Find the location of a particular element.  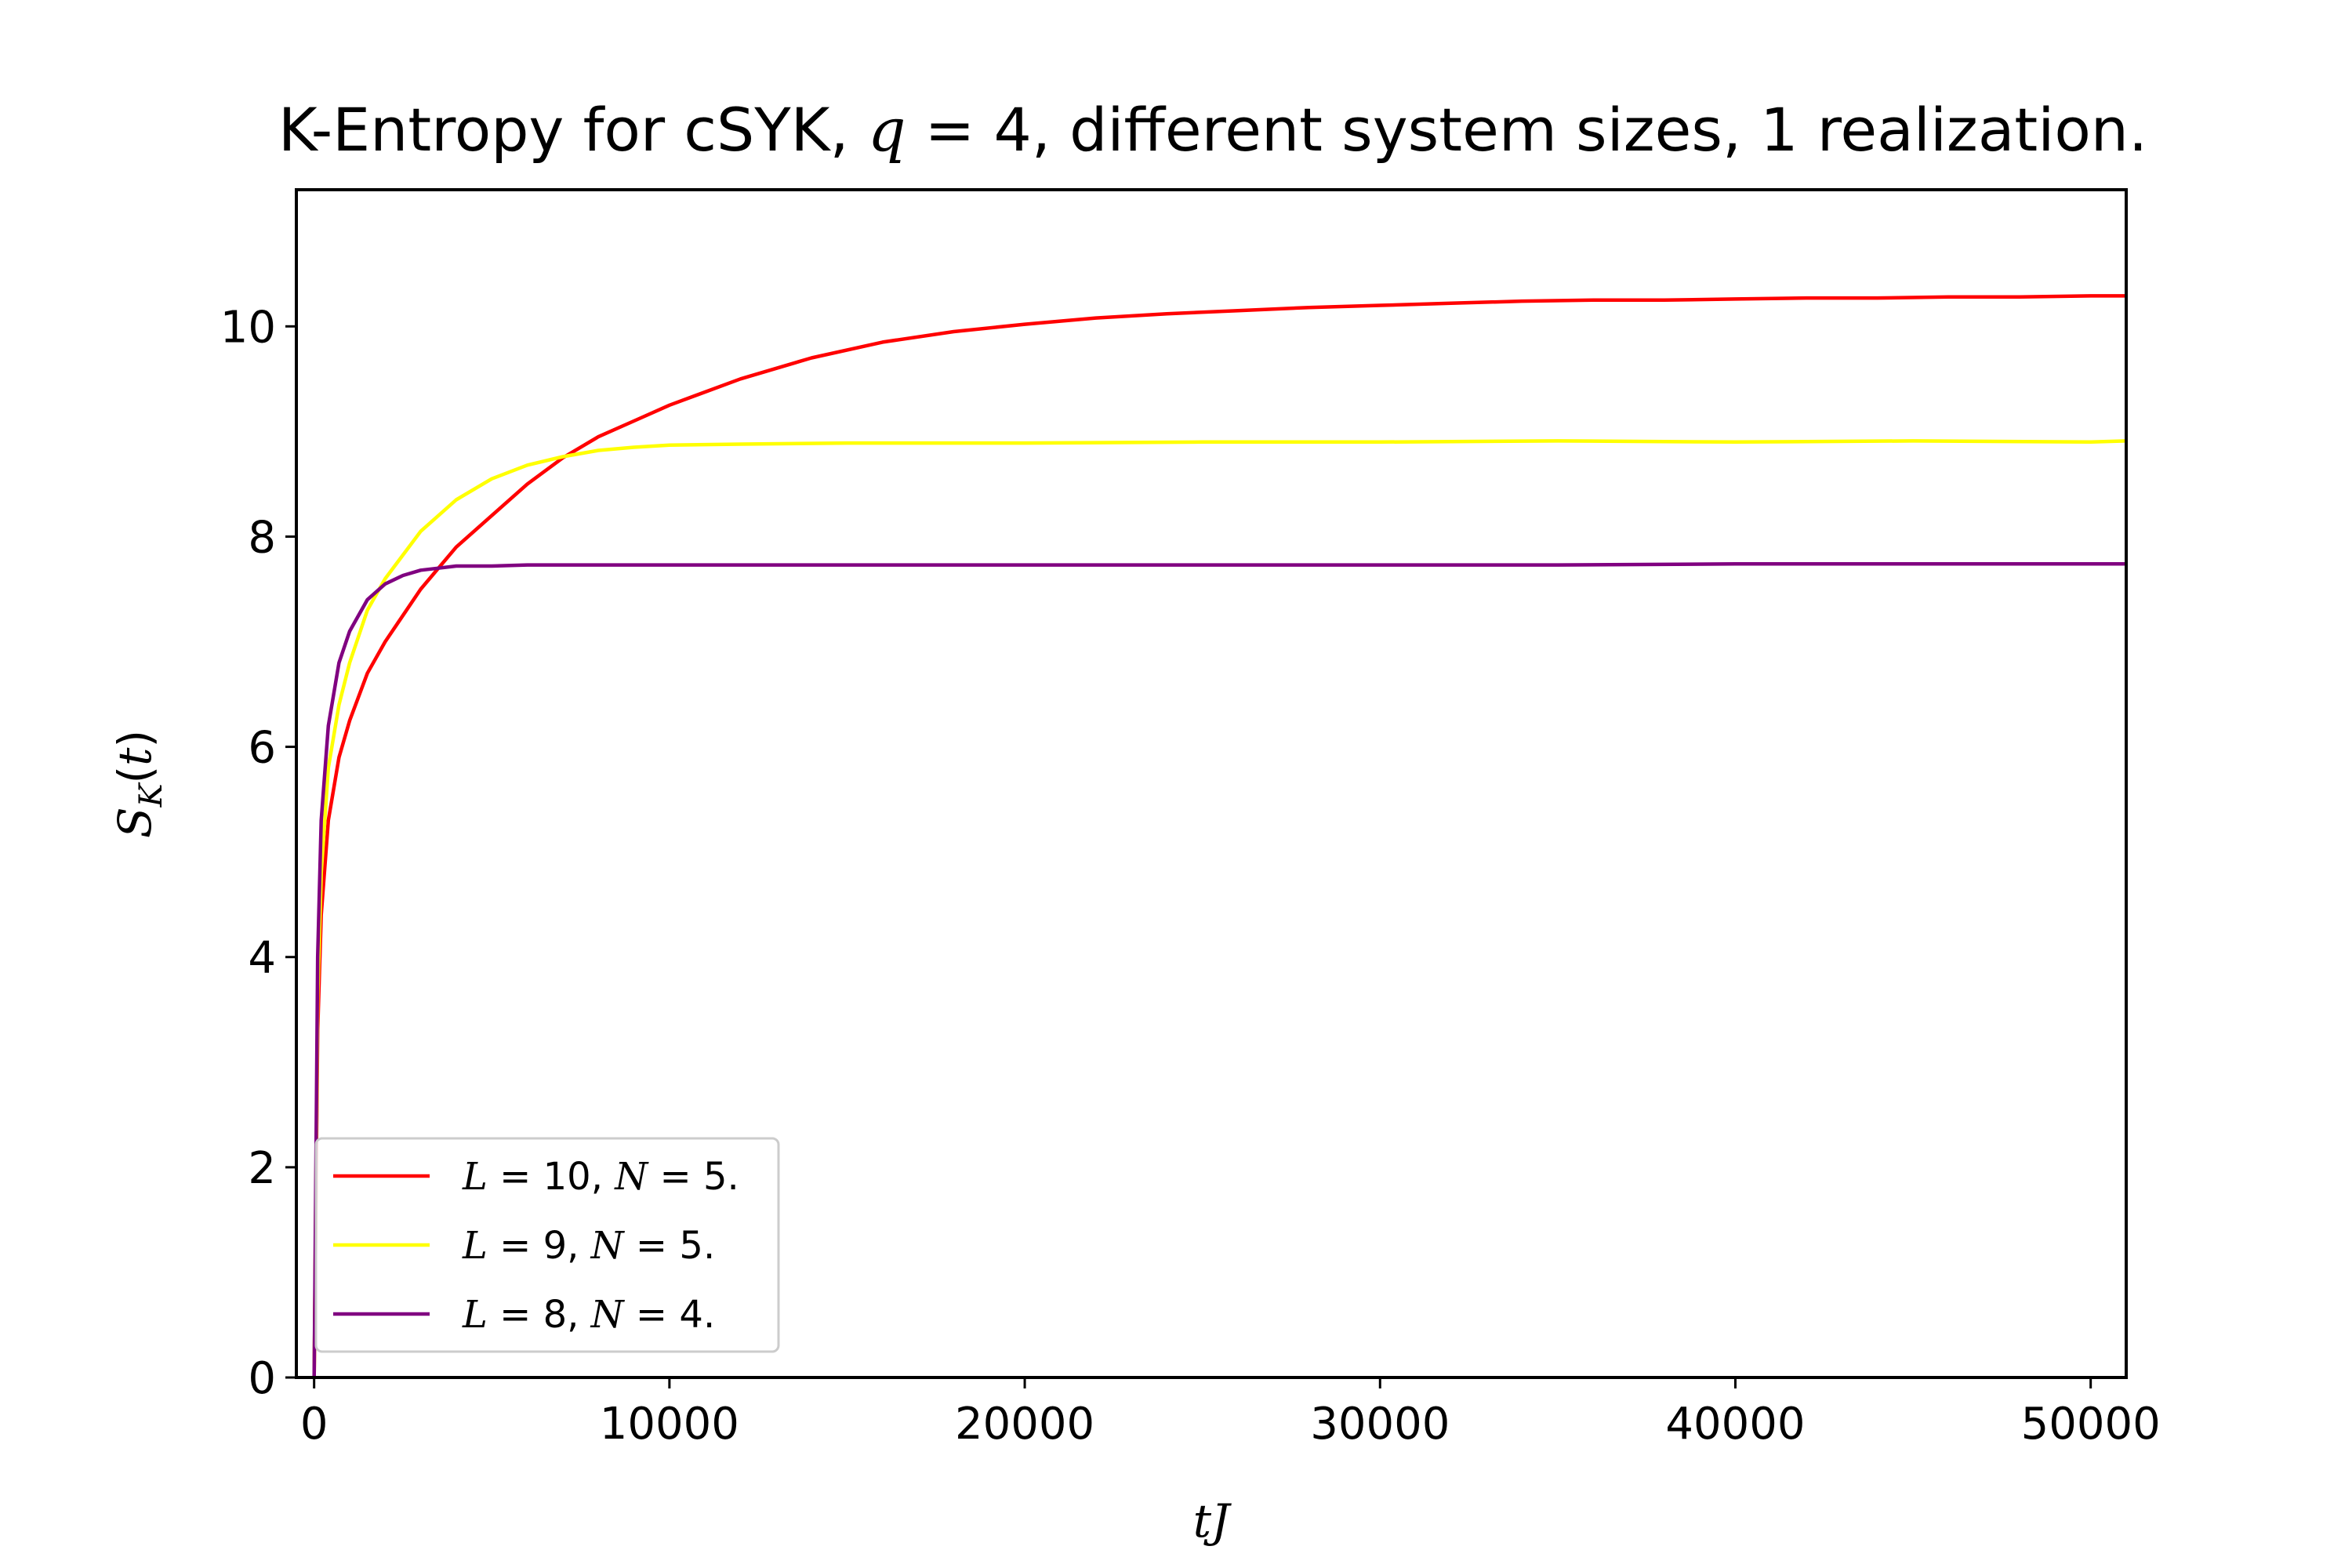

y-tick-label: 6 is located at coordinates (262, 748).